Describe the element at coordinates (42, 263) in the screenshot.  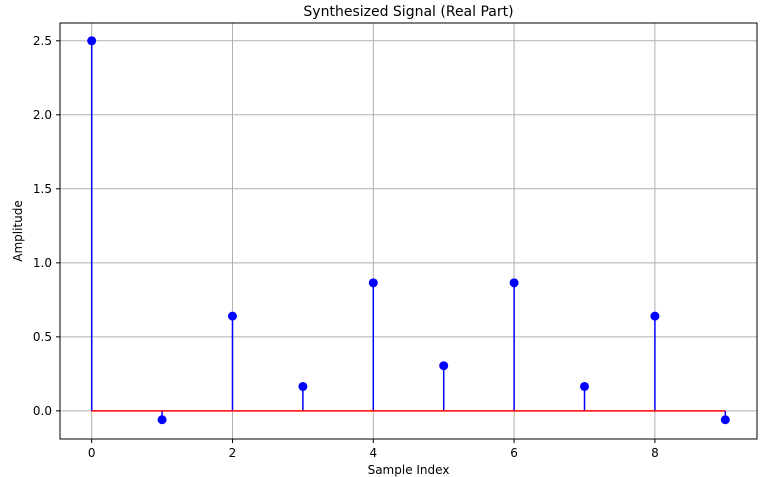
I see `y-tick-label: 1.0` at that location.